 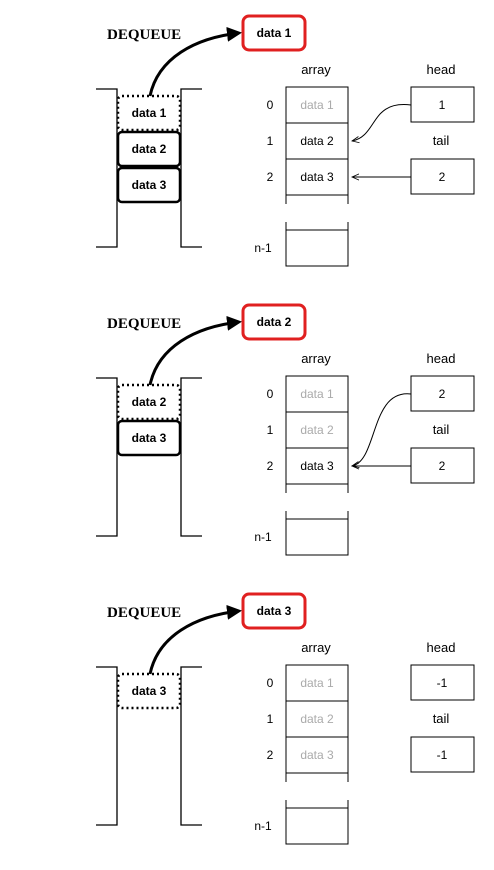 I want to click on head-value: -1, so click(x=442, y=683).